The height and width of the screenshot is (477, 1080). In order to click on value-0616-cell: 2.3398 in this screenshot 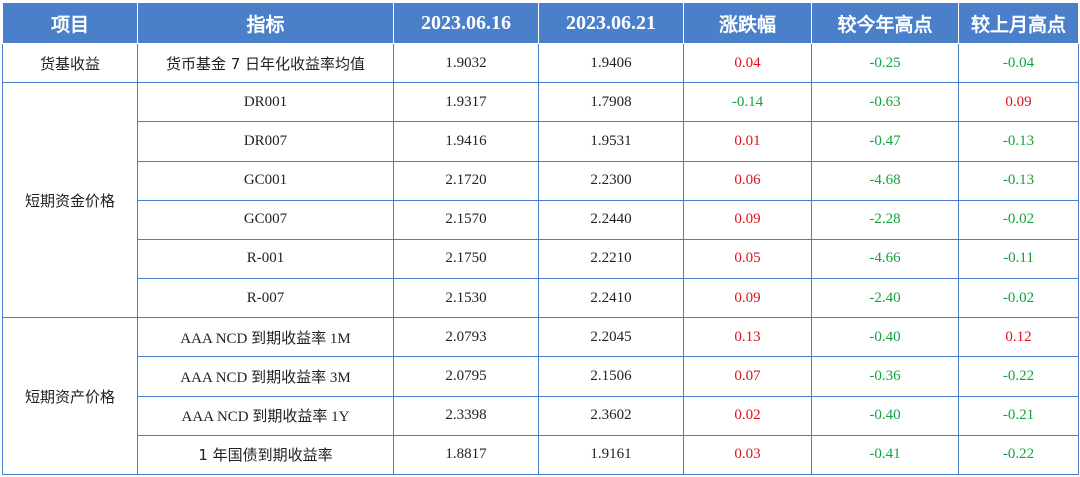, I will do `click(466, 415)`.